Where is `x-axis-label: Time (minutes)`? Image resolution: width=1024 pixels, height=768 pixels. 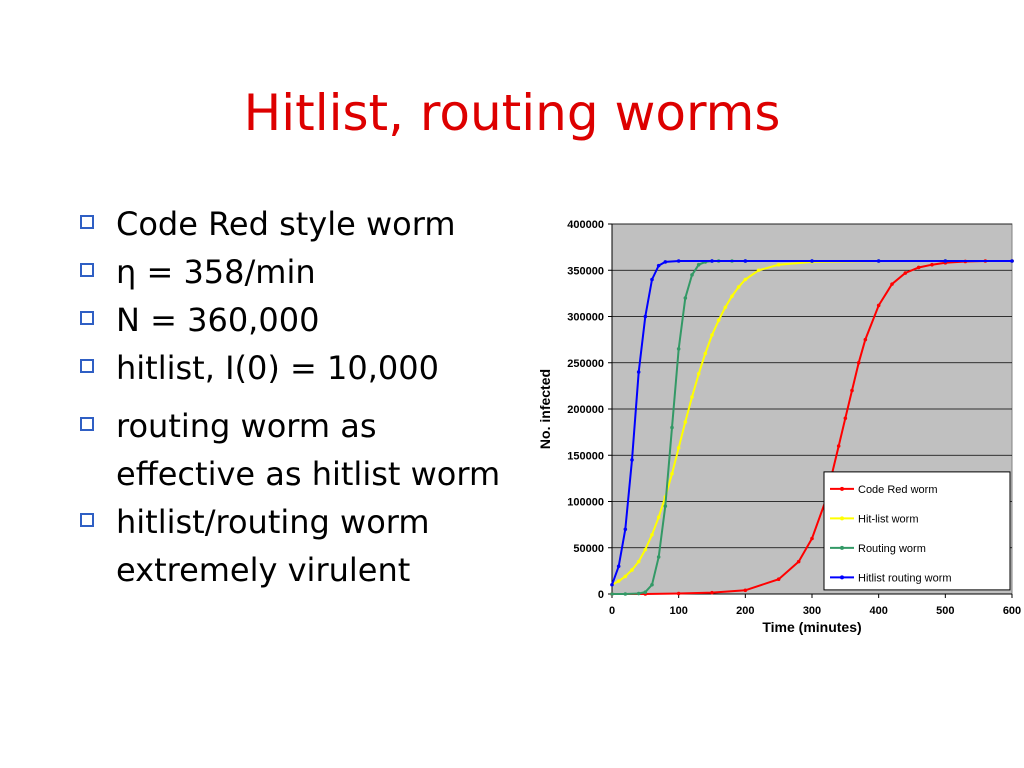
x-axis-label: Time (minutes) is located at coordinates (811, 627).